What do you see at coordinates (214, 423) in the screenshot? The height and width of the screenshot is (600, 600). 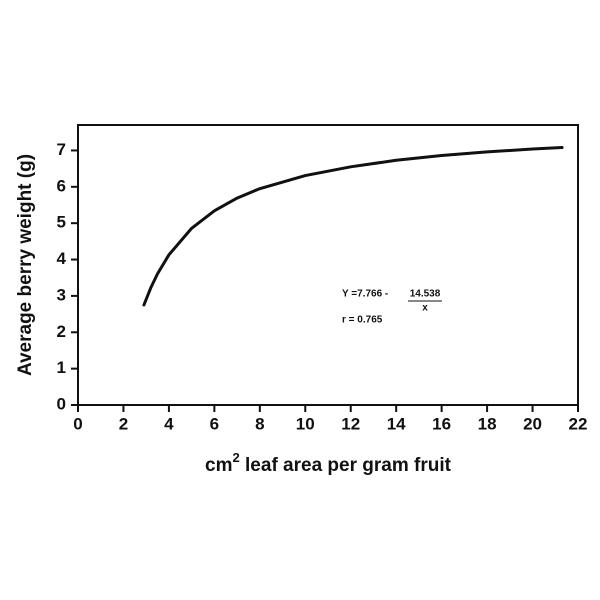 I see `x-tick-label: 6` at bounding box center [214, 423].